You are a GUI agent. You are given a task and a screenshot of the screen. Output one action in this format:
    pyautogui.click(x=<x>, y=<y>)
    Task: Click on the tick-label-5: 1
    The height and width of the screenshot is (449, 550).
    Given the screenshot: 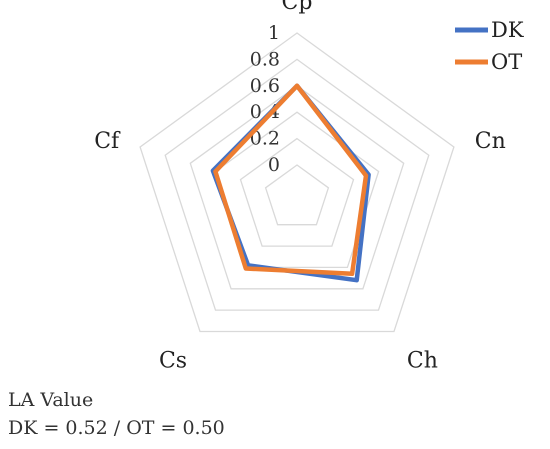 What is the action you would take?
    pyautogui.click(x=274, y=33)
    